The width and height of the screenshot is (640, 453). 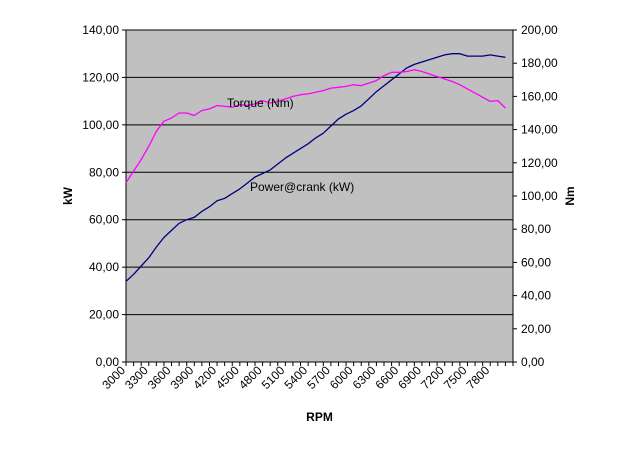 What do you see at coordinates (100, 30) in the screenshot?
I see `y-left-tick-label: 140,00` at bounding box center [100, 30].